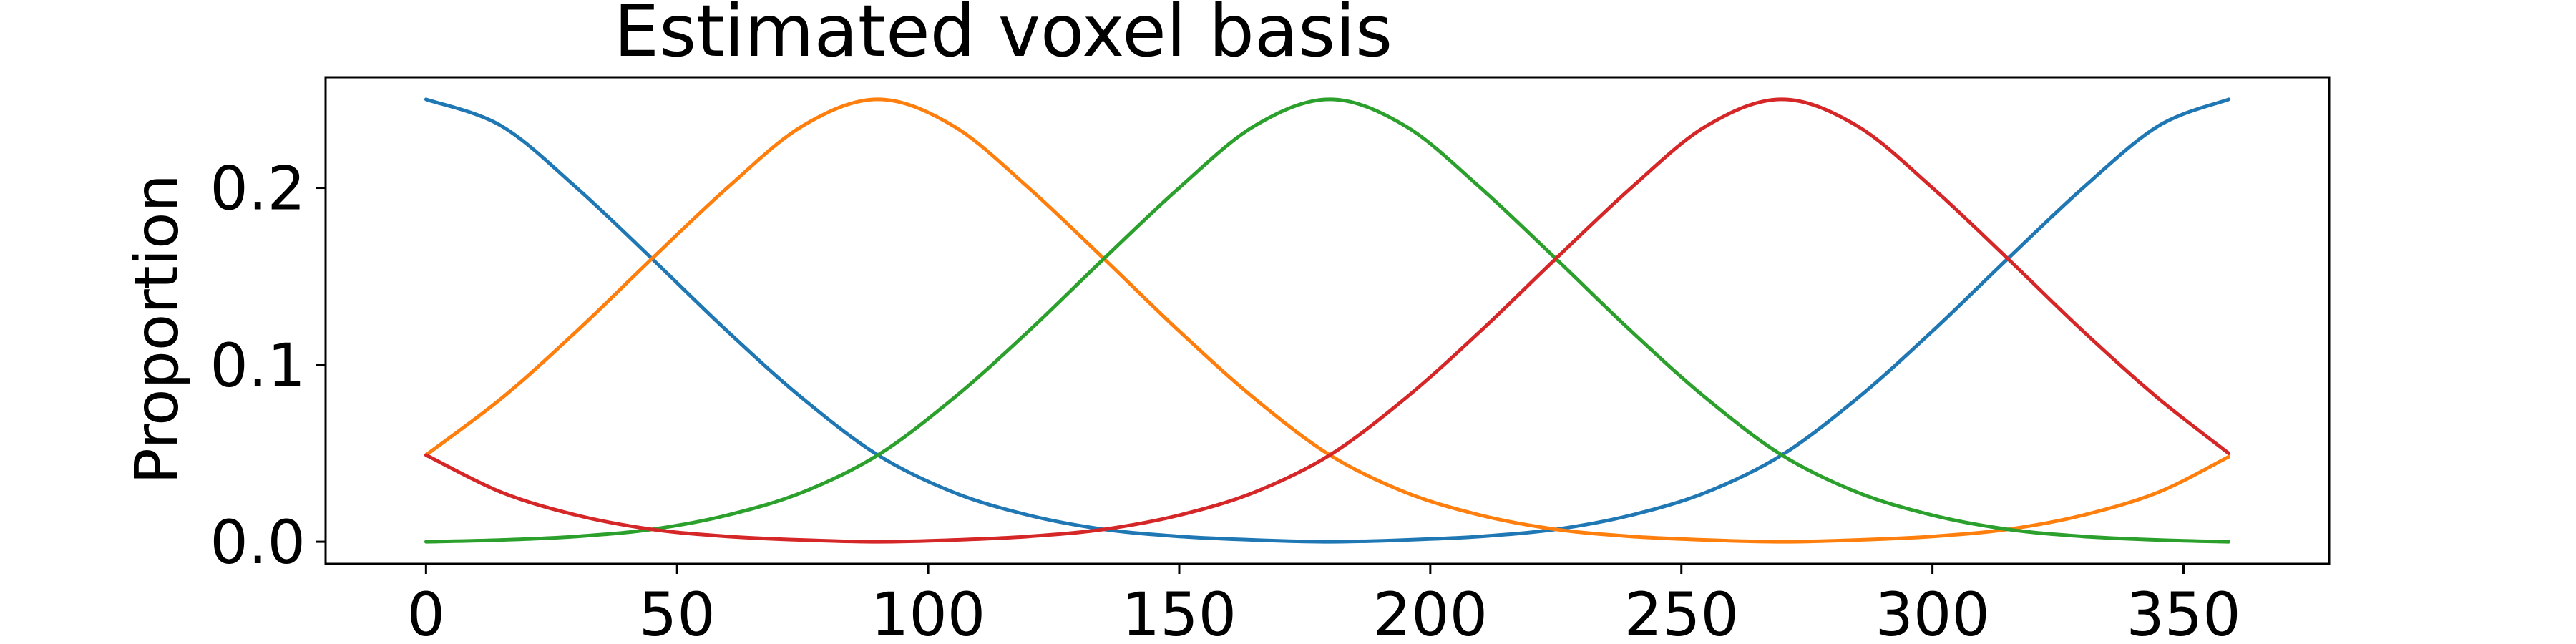 This screenshot has height=644, width=2576. What do you see at coordinates (1324, 604) in the screenshot?
I see `x-axis: 0 50 100 150 200 250 300 350` at bounding box center [1324, 604].